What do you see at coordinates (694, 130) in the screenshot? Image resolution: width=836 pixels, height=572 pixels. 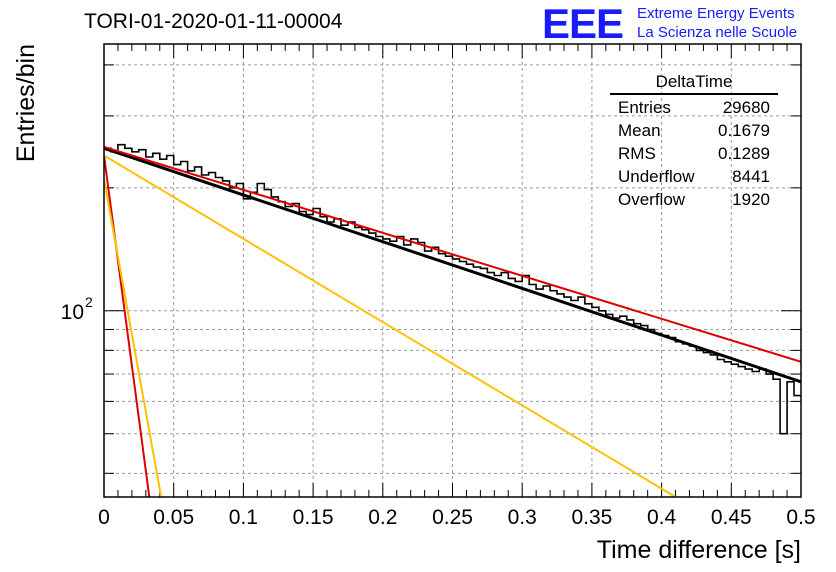 I see `stats-row-mean: Mean 0.1679` at bounding box center [694, 130].